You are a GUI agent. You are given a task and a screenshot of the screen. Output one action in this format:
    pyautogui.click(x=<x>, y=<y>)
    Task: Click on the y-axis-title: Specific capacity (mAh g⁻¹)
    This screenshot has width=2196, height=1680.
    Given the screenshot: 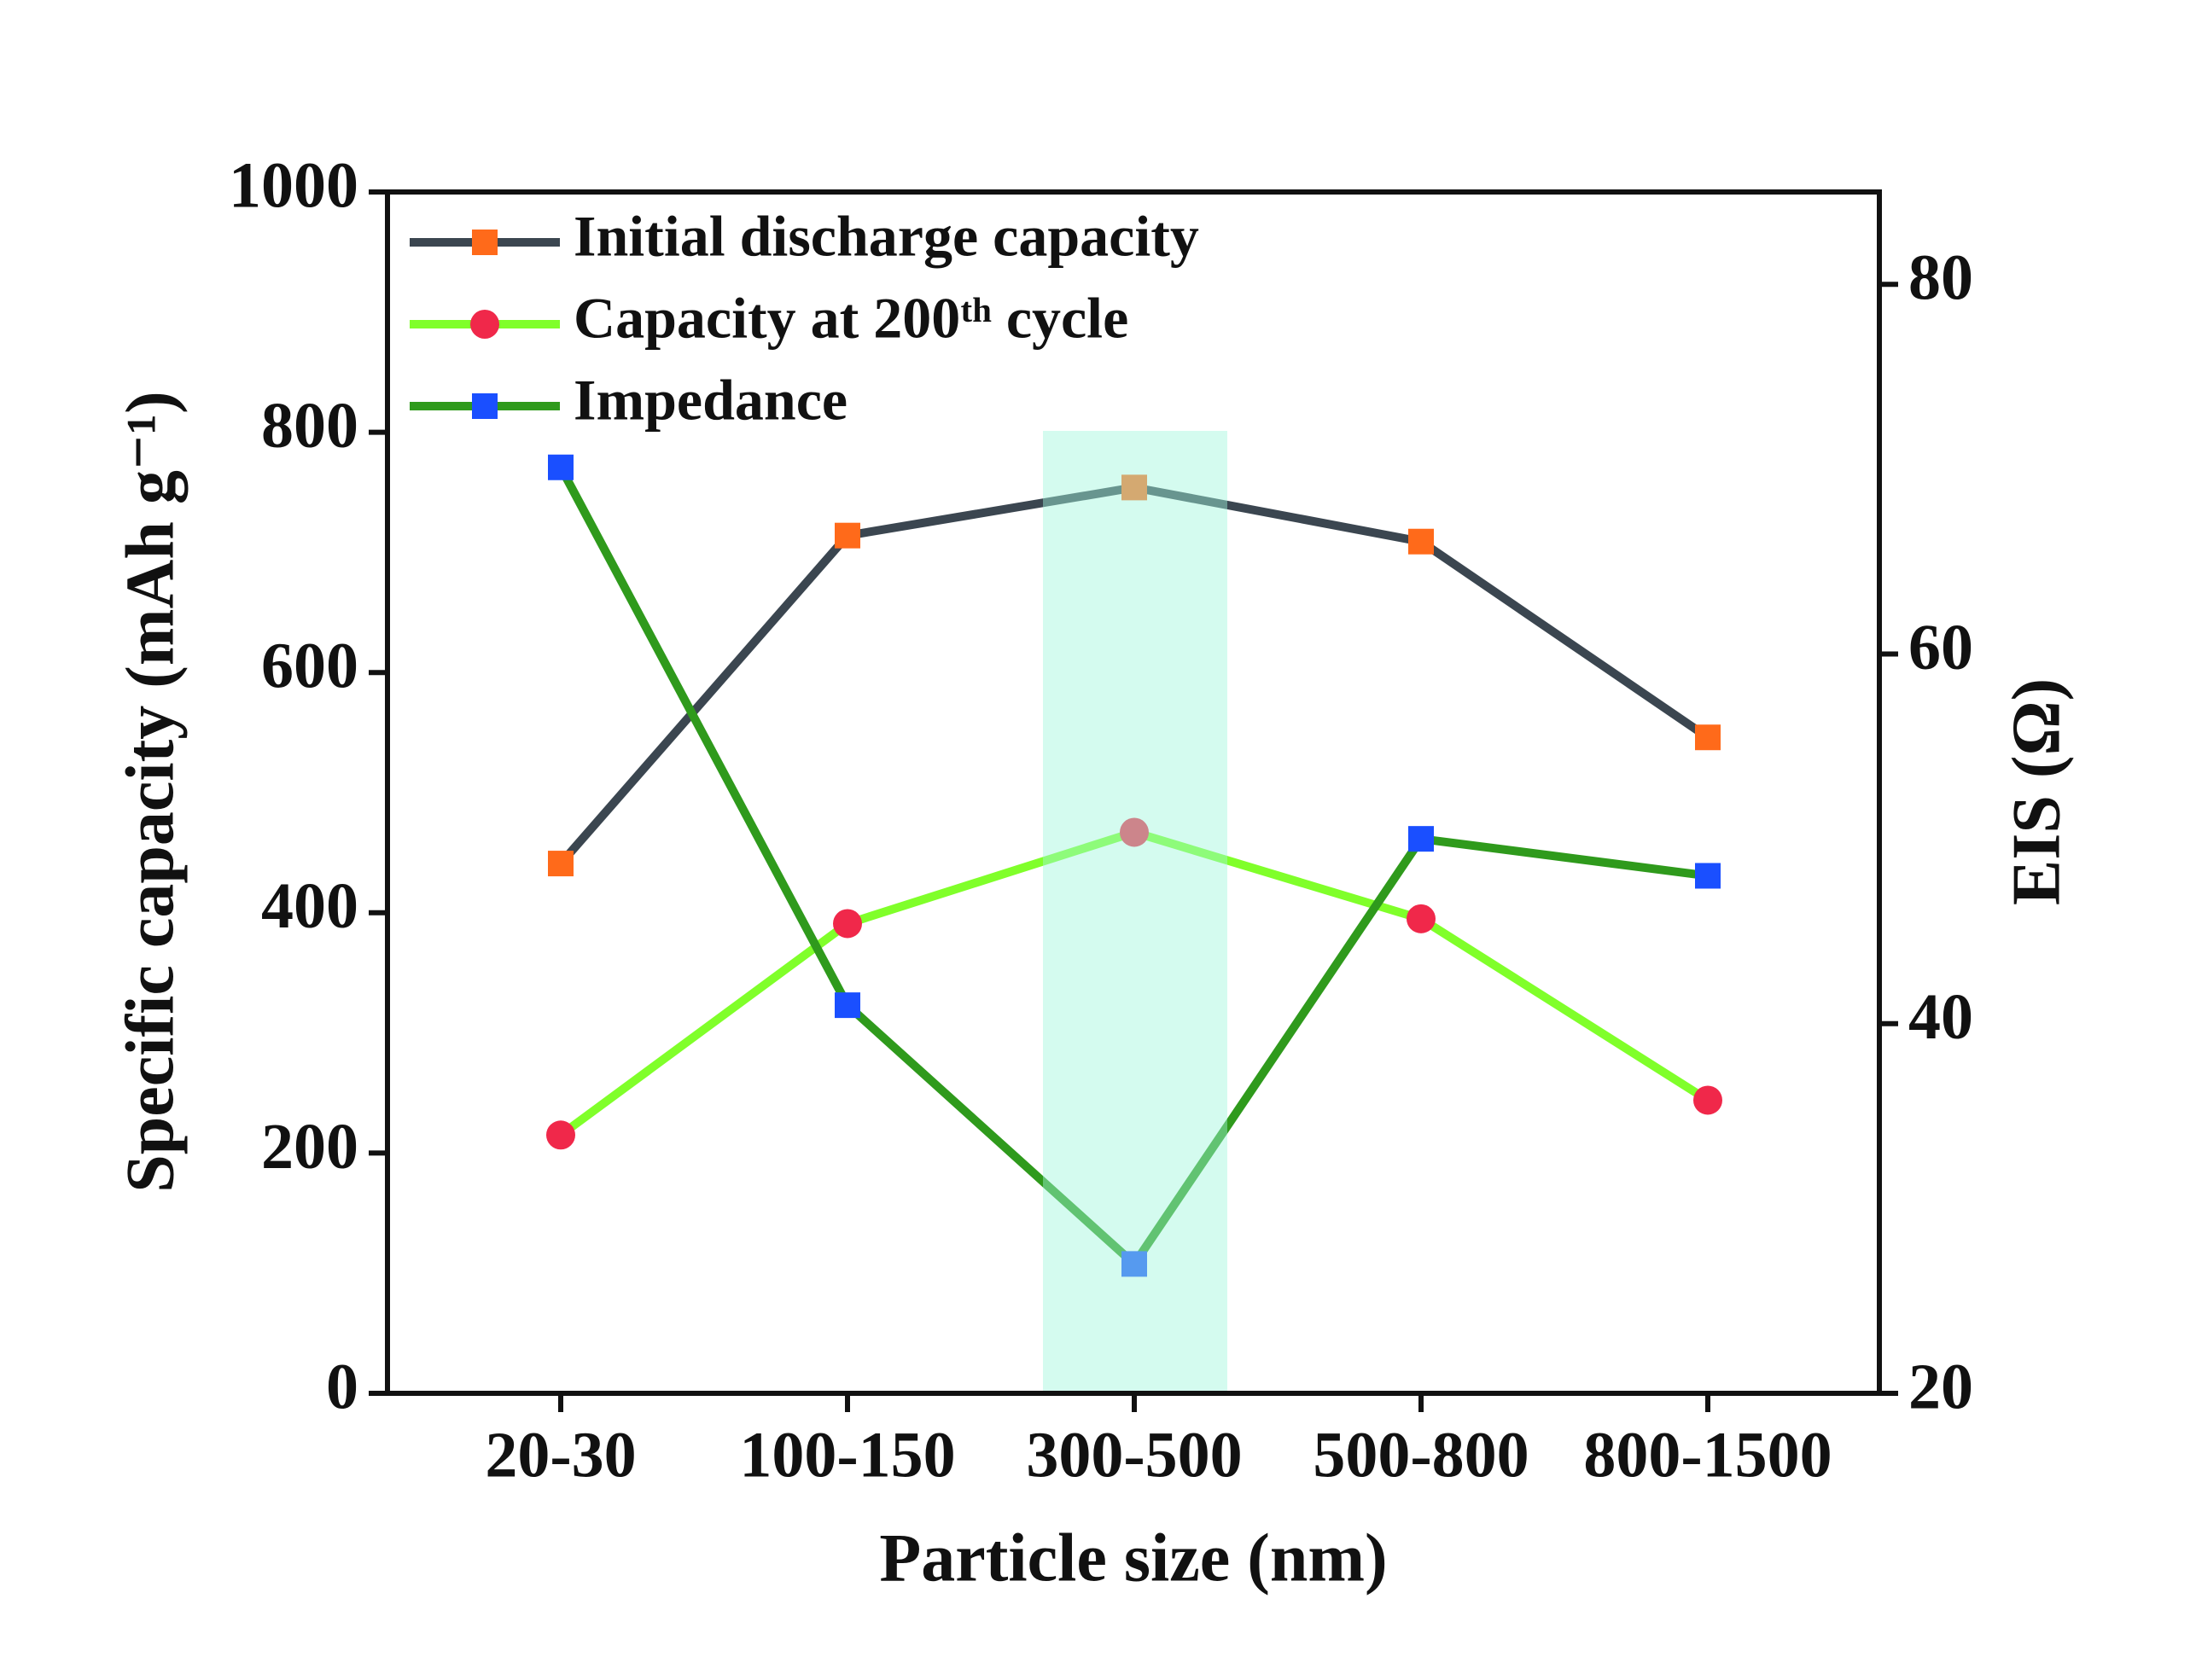 What is the action you would take?
    pyautogui.click(x=150, y=791)
    